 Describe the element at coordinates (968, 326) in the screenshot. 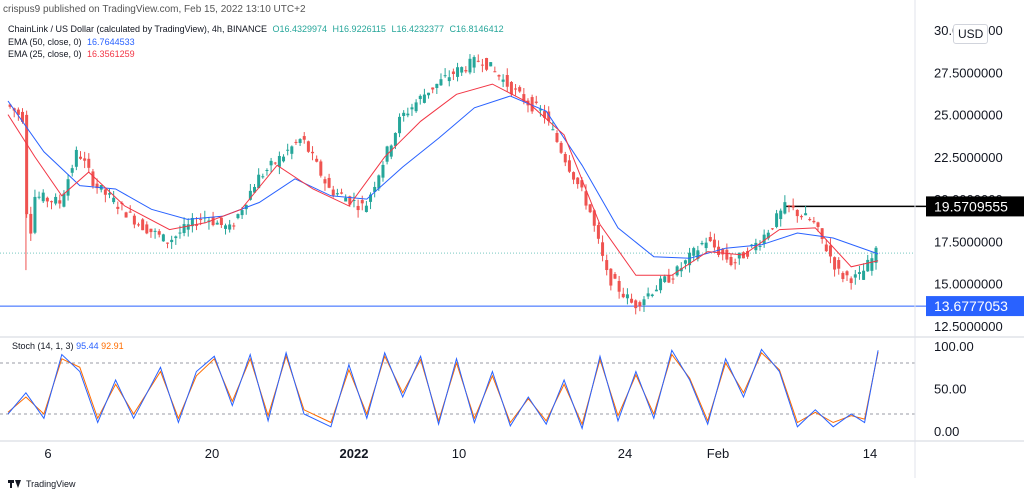

I see `y-tick-label: 12.5000000` at that location.